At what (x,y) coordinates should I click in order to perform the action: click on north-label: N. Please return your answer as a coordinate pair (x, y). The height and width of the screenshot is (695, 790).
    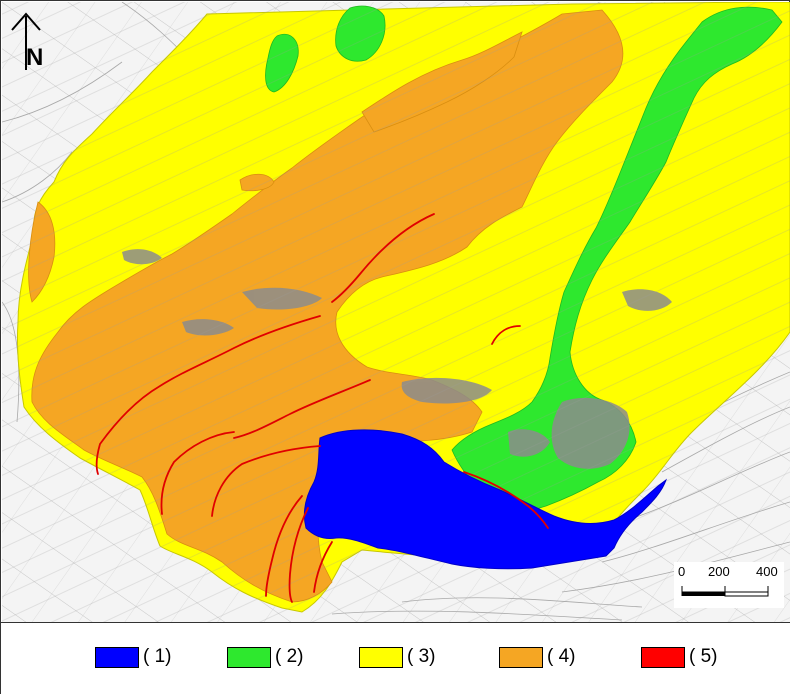
    Looking at the image, I should click on (35, 57).